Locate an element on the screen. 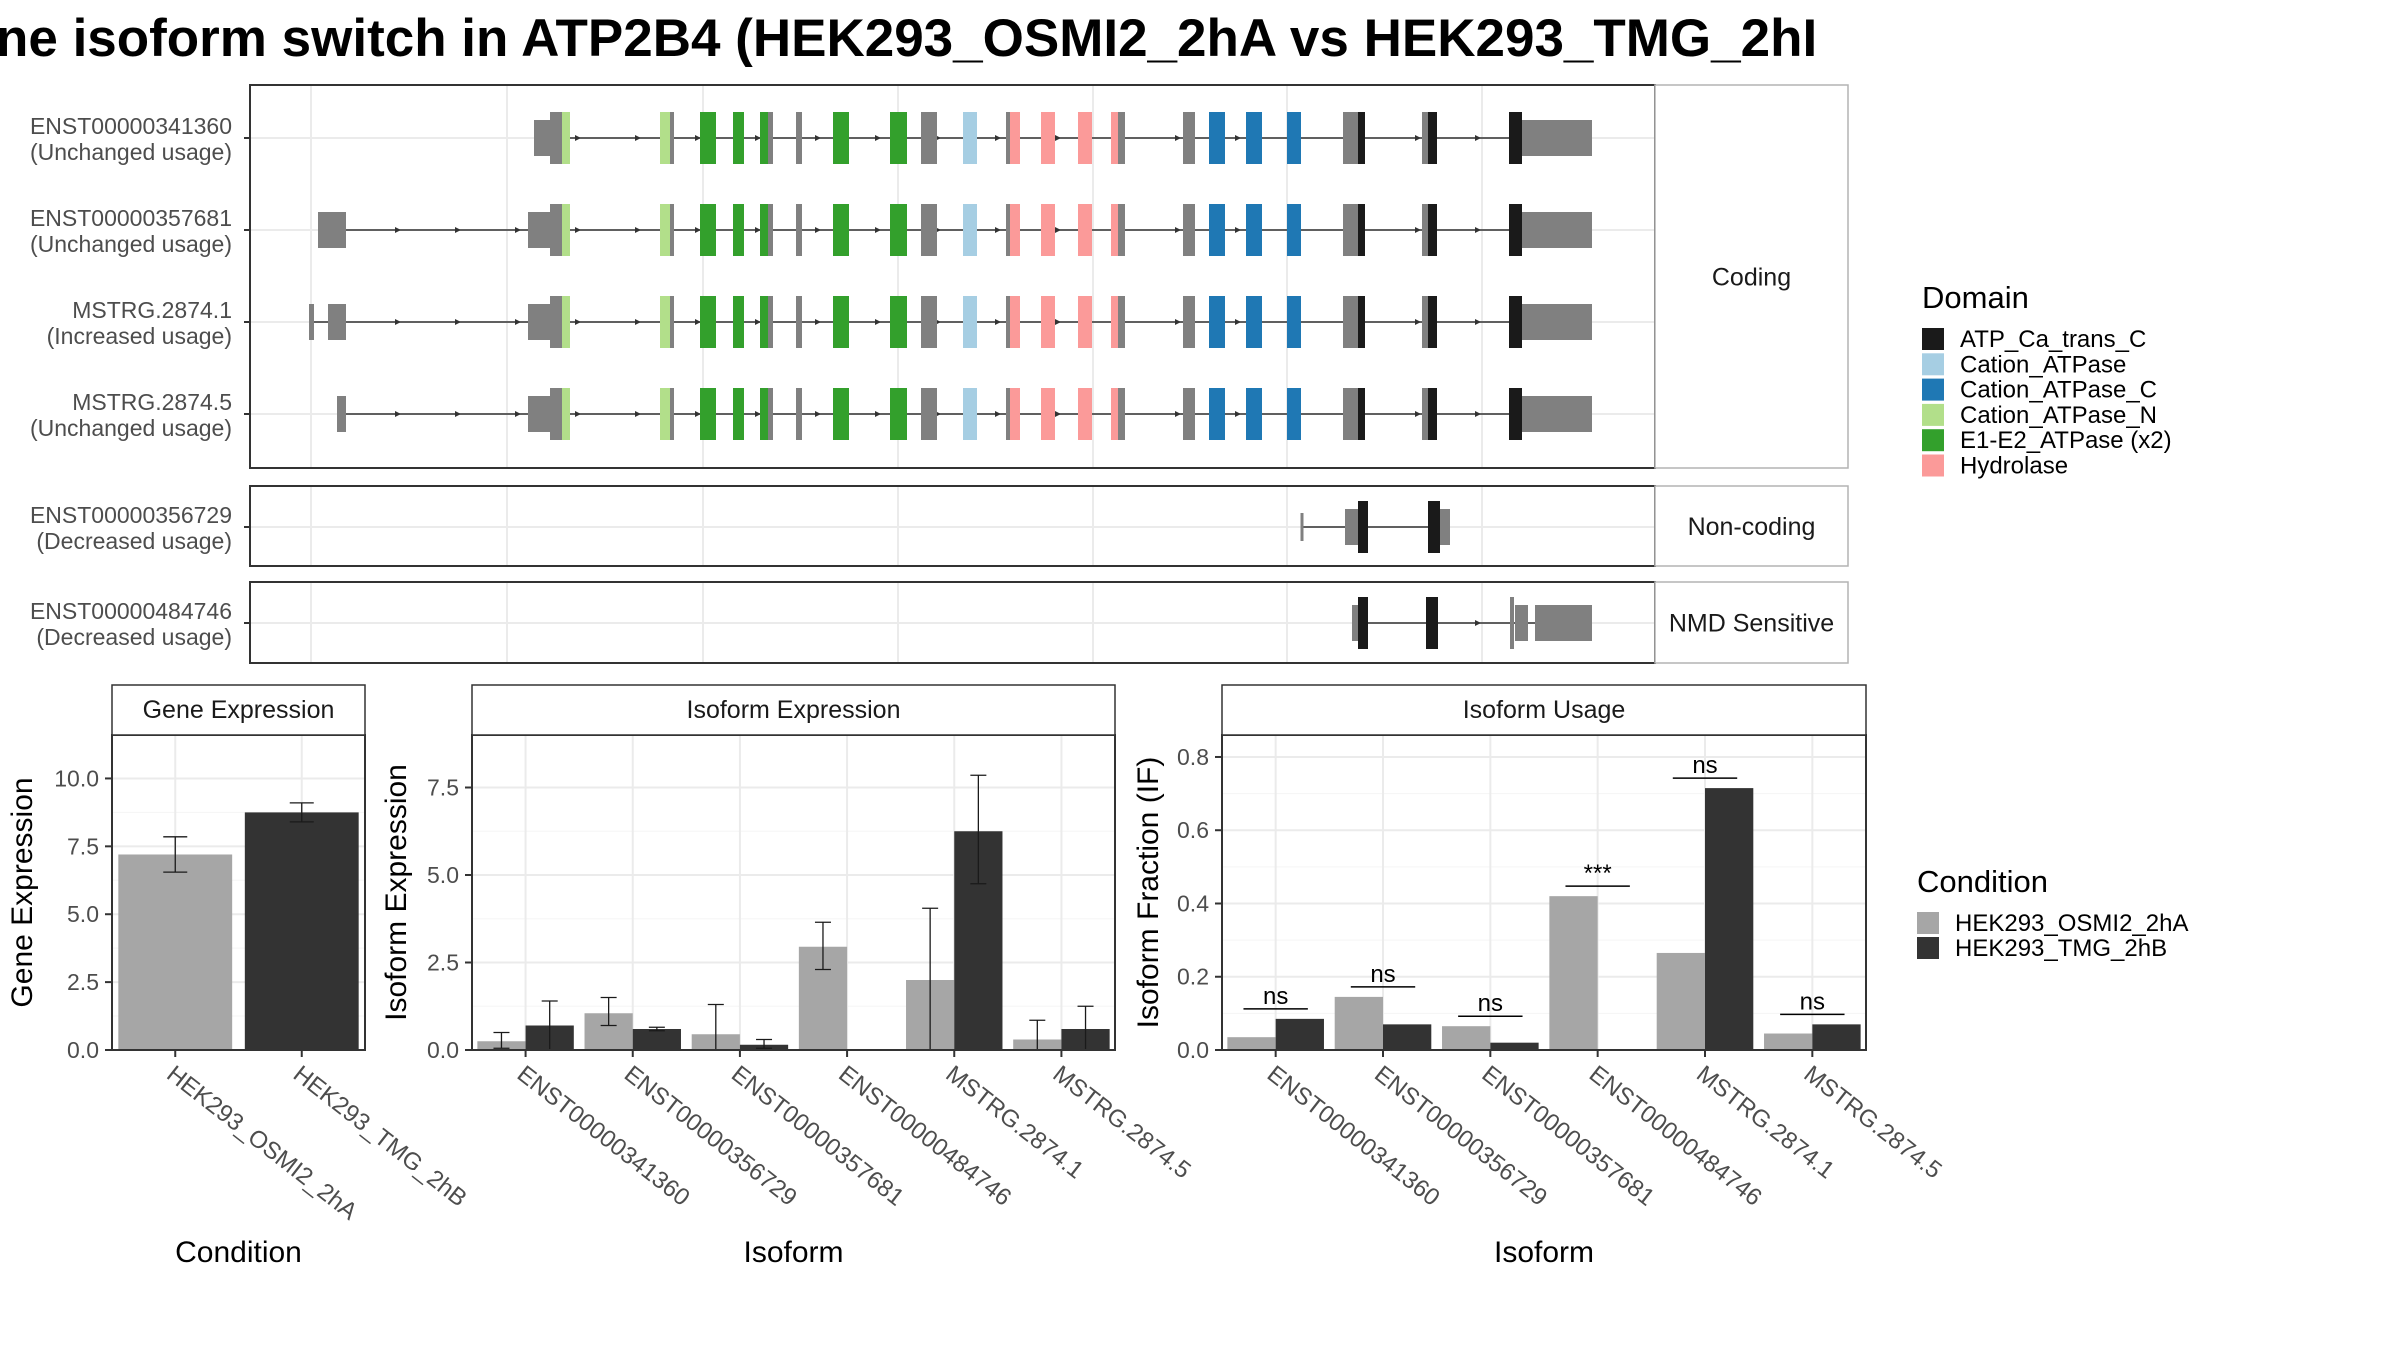 This screenshot has width=2400, height=1350. legend-item-label: Hydrolase is located at coordinates (2014, 466).